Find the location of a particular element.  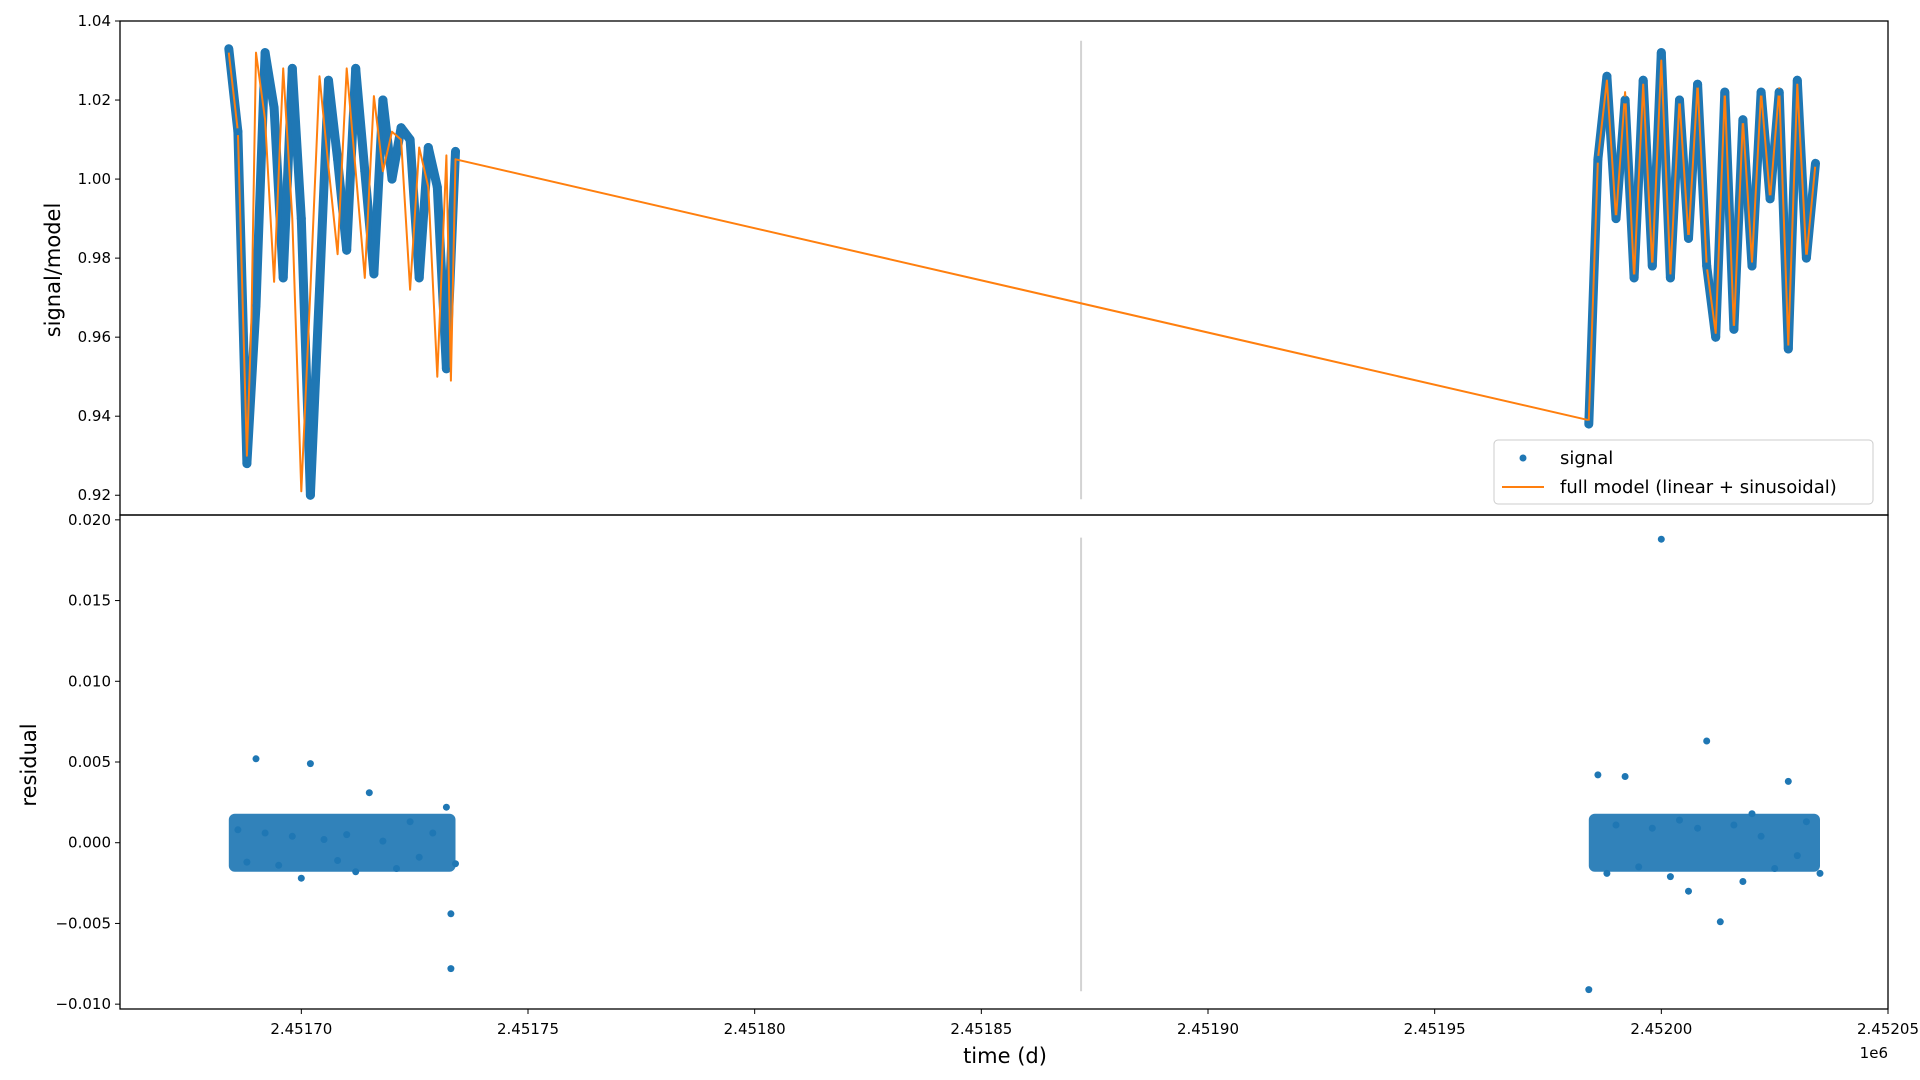

x-tick-label: 2.45200 is located at coordinates (1661, 1029).